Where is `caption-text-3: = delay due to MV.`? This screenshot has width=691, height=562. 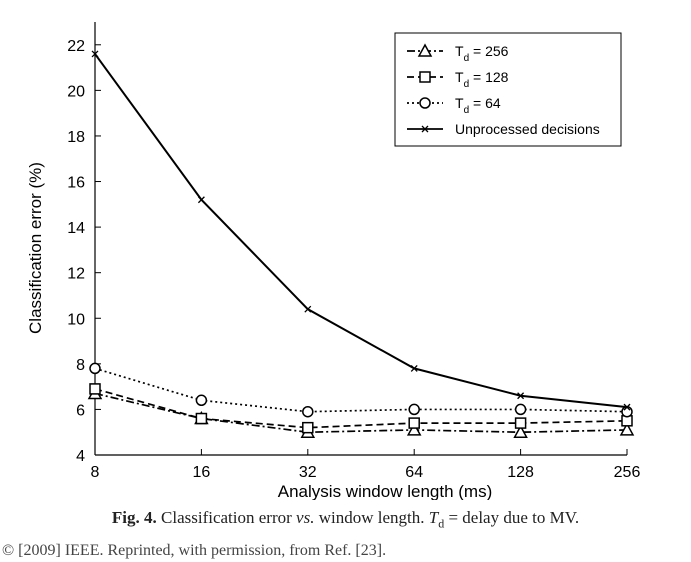
caption-text-3: = delay due to MV. is located at coordinates (512, 517).